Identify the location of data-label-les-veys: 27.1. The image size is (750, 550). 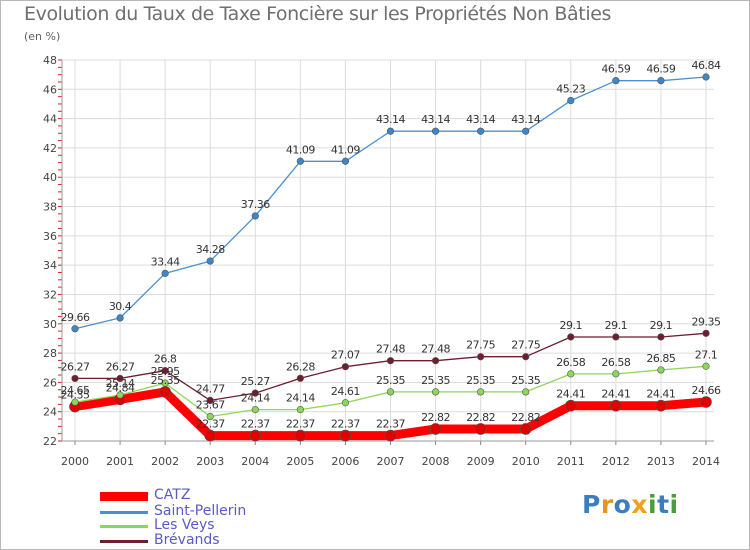
(706, 354).